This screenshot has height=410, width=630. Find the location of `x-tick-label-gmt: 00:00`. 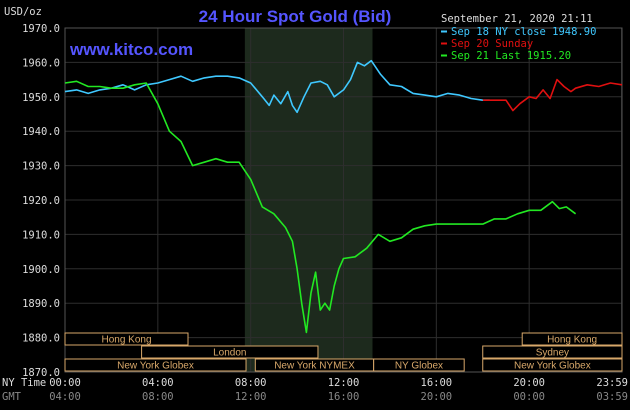

x-tick-label-gmt: 00:00 is located at coordinates (529, 397).